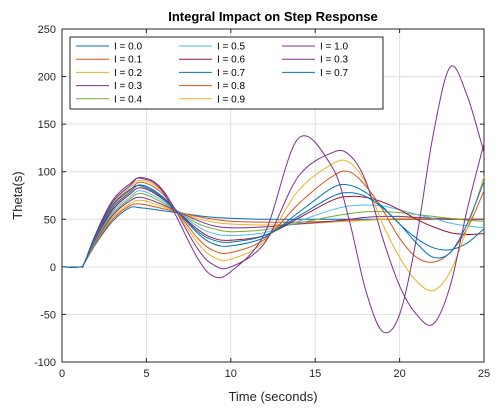  Describe the element at coordinates (273, 16) in the screenshot. I see `chart-title: Integral Impact on Step Response` at that location.